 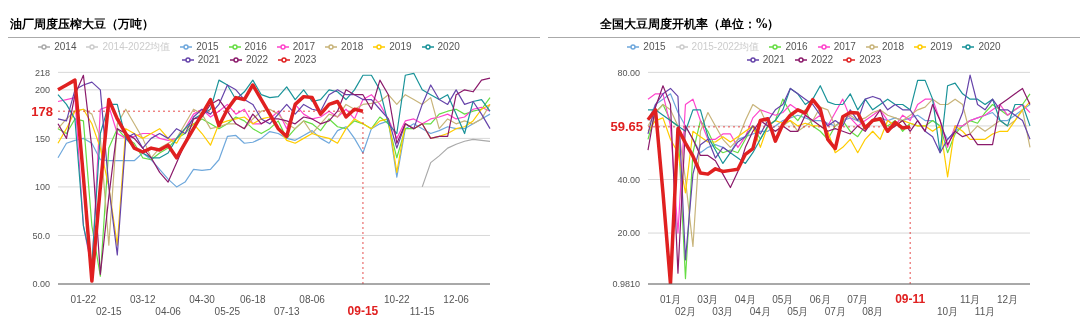 I want to click on x-tick-label: 06月, so click(x=820, y=299).